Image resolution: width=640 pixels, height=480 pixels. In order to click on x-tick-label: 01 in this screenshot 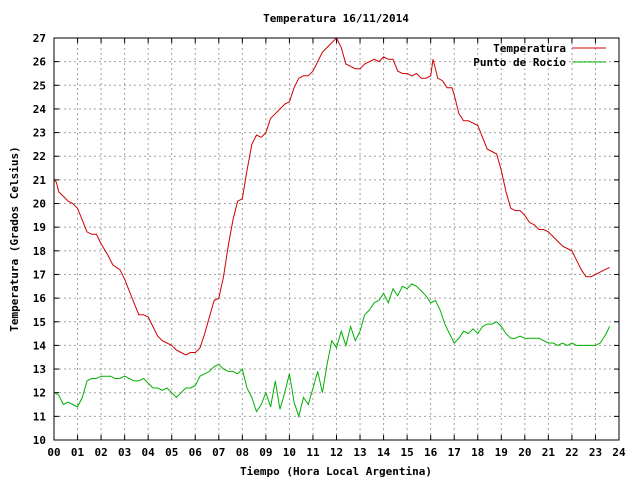, I will do `click(78, 452)`.